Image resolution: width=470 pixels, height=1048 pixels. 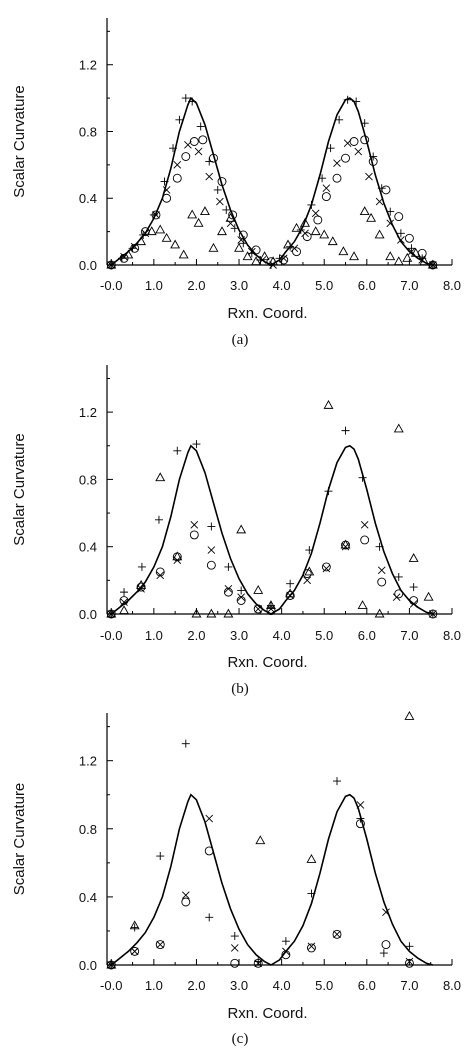 What do you see at coordinates (282, 285) in the screenshot?
I see `x-tick-label: 4.0` at bounding box center [282, 285].